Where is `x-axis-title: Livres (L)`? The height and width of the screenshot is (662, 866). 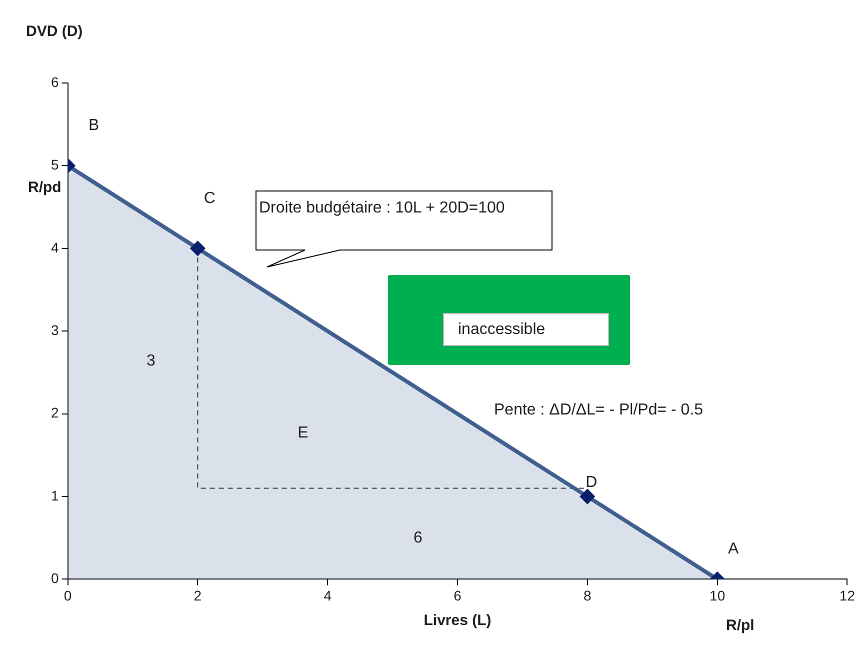
x-axis-title: Livres (L) is located at coordinates (458, 621).